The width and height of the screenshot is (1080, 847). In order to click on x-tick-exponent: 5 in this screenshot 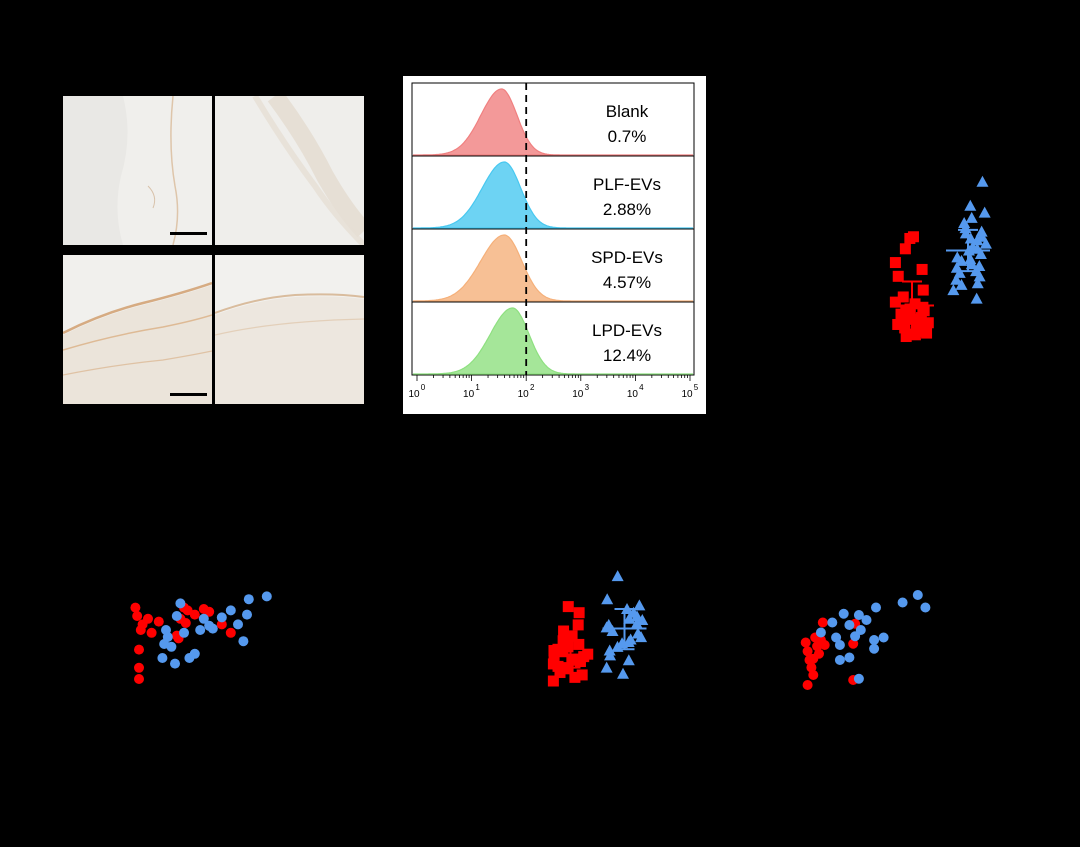, I will do `click(696, 387)`.